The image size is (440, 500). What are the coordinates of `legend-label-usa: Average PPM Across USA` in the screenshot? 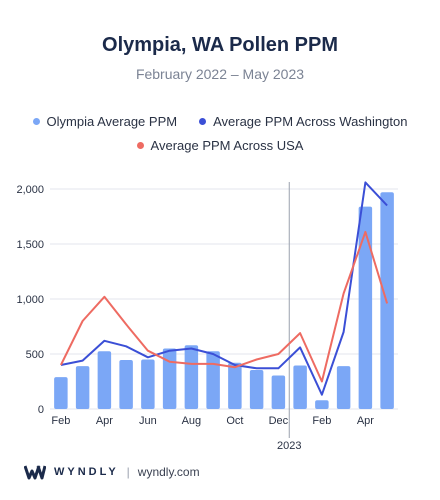 It's located at (227, 145).